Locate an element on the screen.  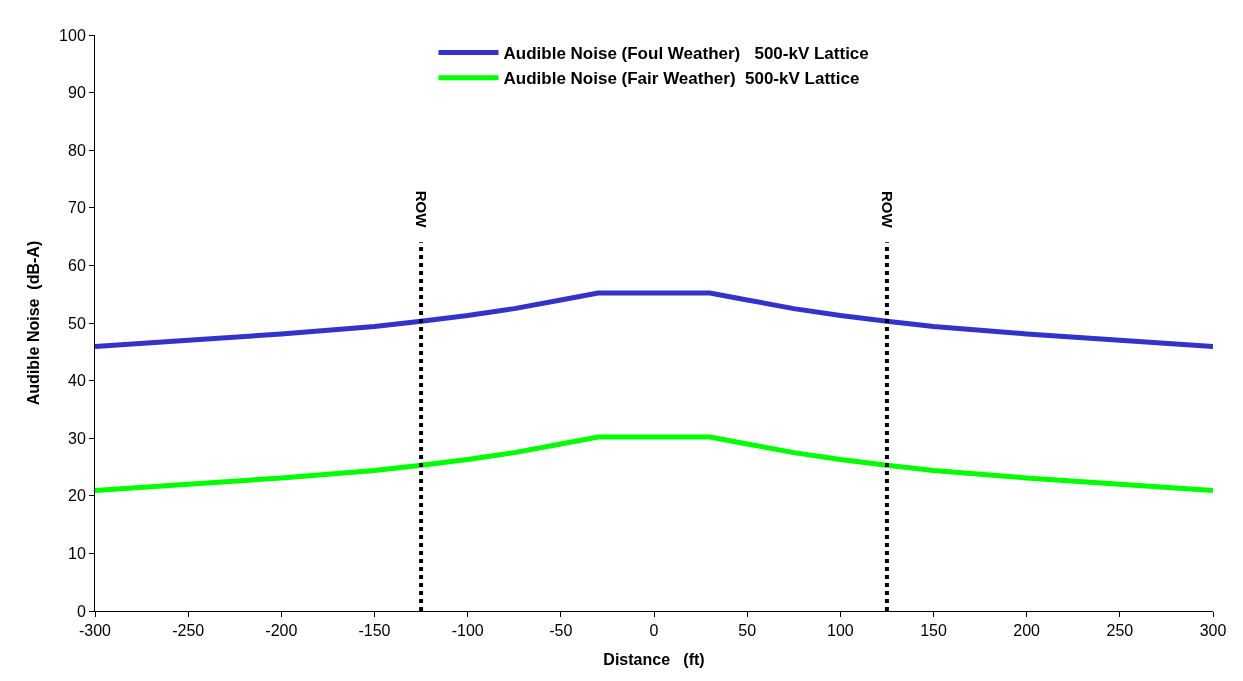
x-tick-label: 200 is located at coordinates (1027, 631).